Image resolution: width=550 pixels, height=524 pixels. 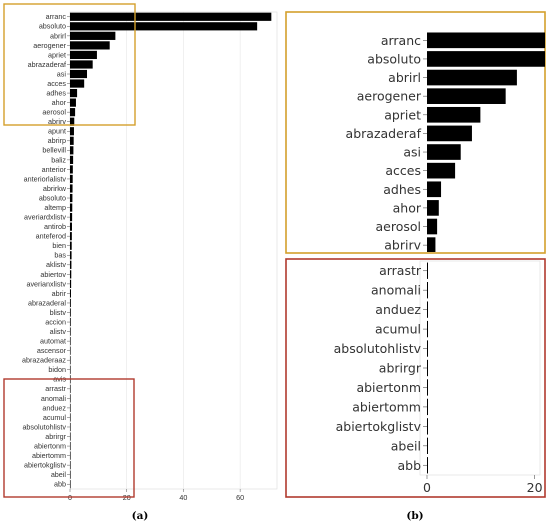 What do you see at coordinates (240, 497) in the screenshot?
I see `xtick-label-a-3: 60` at bounding box center [240, 497].